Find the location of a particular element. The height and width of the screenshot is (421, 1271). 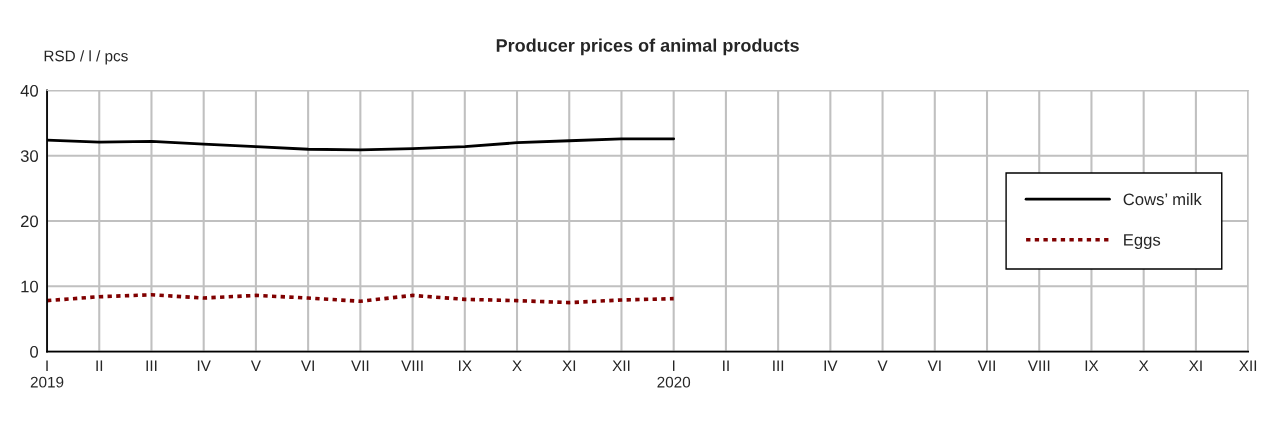

y-tick-label: 20 is located at coordinates (30, 221).